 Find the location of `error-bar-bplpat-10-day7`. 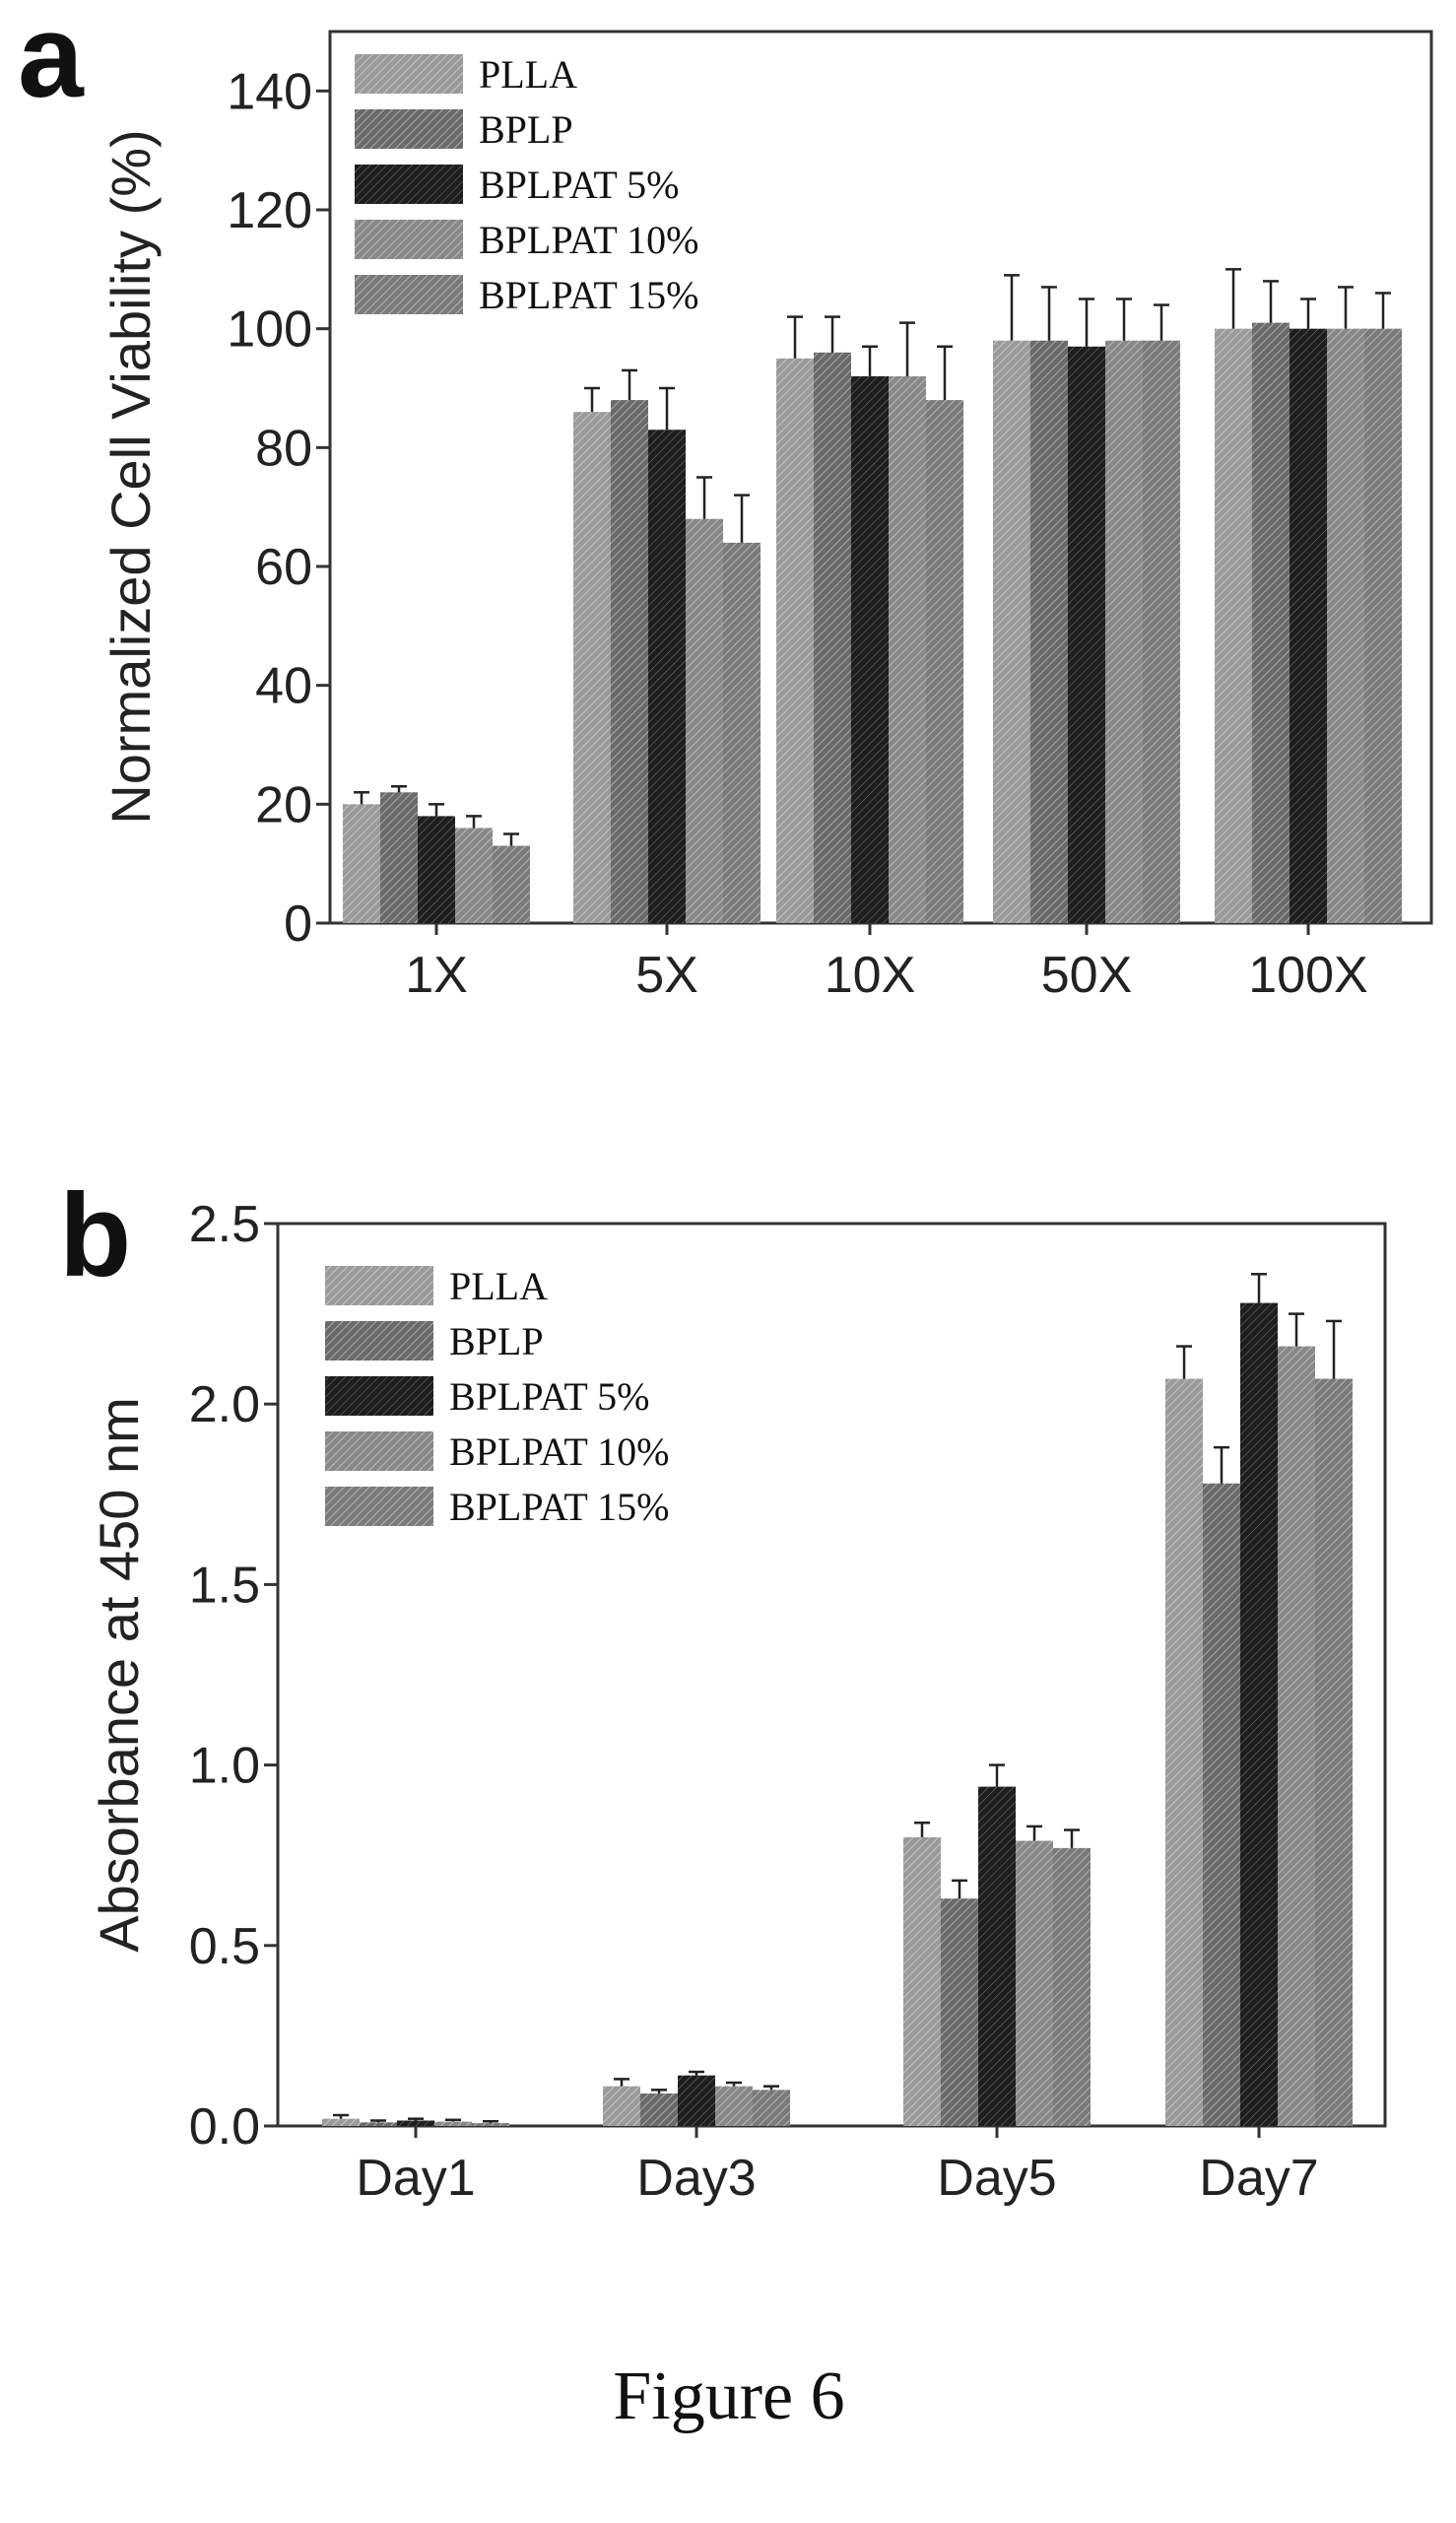

error-bar-bplpat-10-day7 is located at coordinates (1296, 1329).